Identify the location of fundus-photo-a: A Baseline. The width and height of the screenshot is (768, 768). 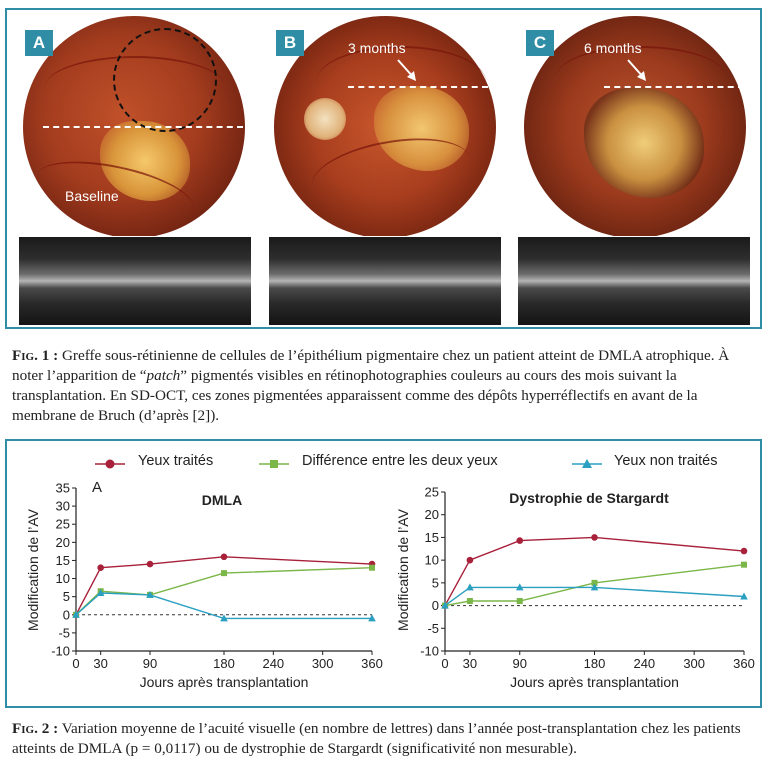
(132, 126).